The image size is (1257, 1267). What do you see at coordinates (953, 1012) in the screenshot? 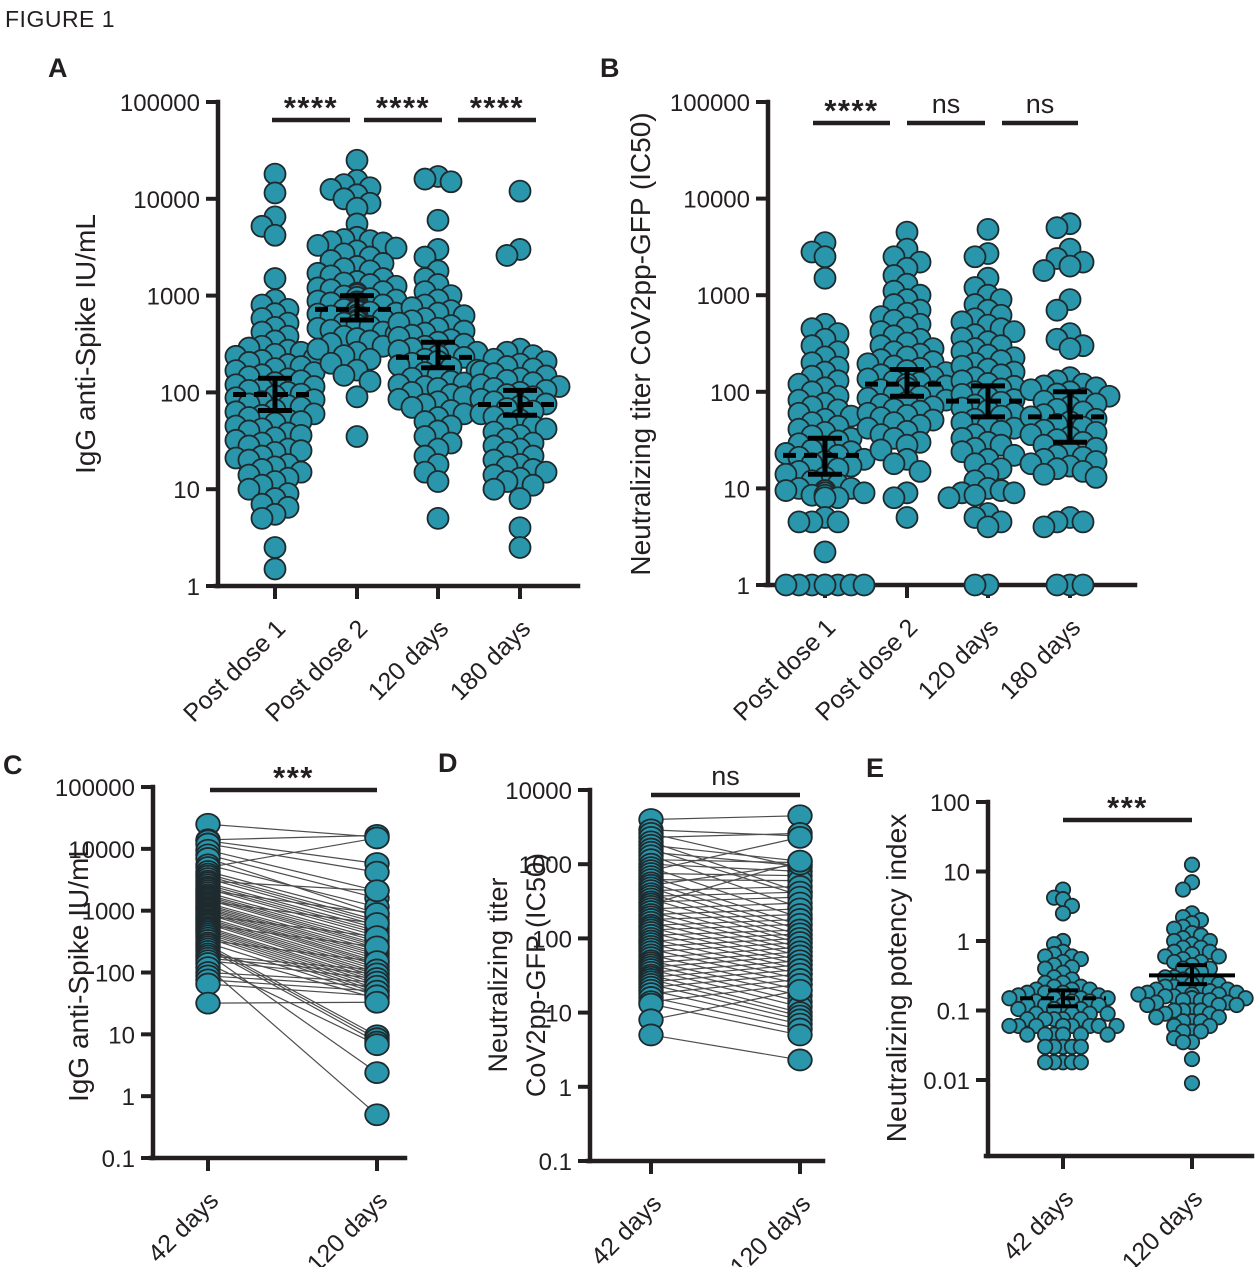
I see `y-tick-label: 0.1` at bounding box center [953, 1012].